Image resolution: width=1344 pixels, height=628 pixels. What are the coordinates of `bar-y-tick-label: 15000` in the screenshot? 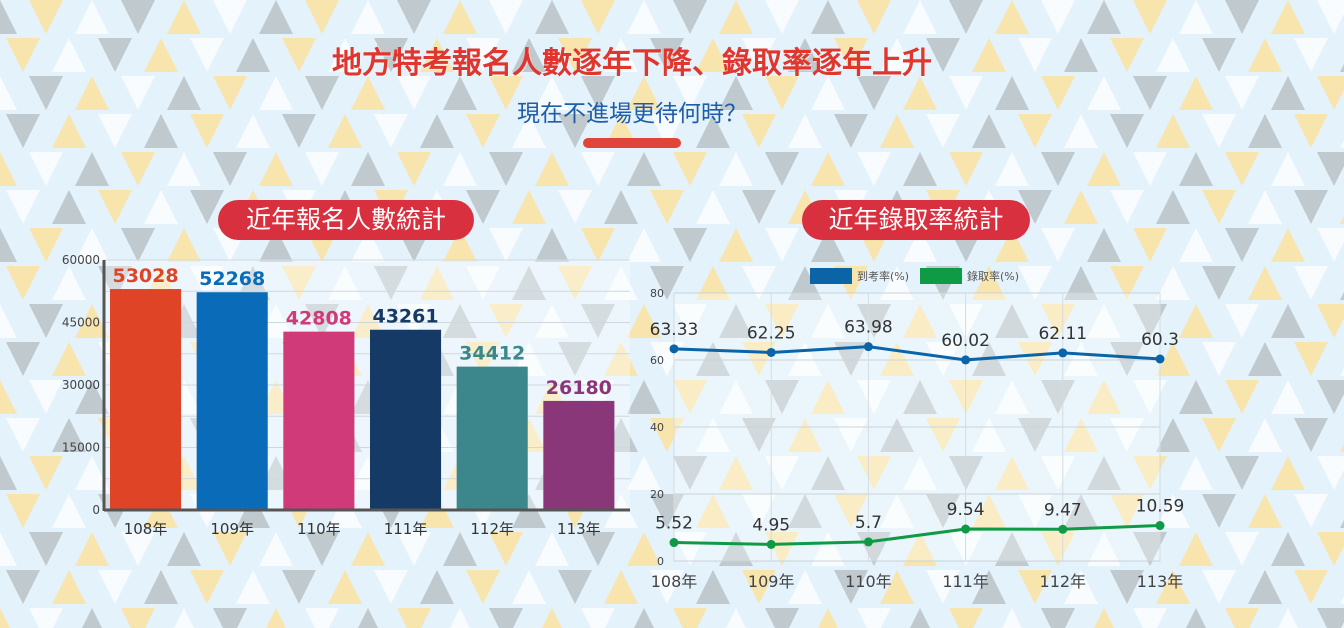 It's located at (81, 448).